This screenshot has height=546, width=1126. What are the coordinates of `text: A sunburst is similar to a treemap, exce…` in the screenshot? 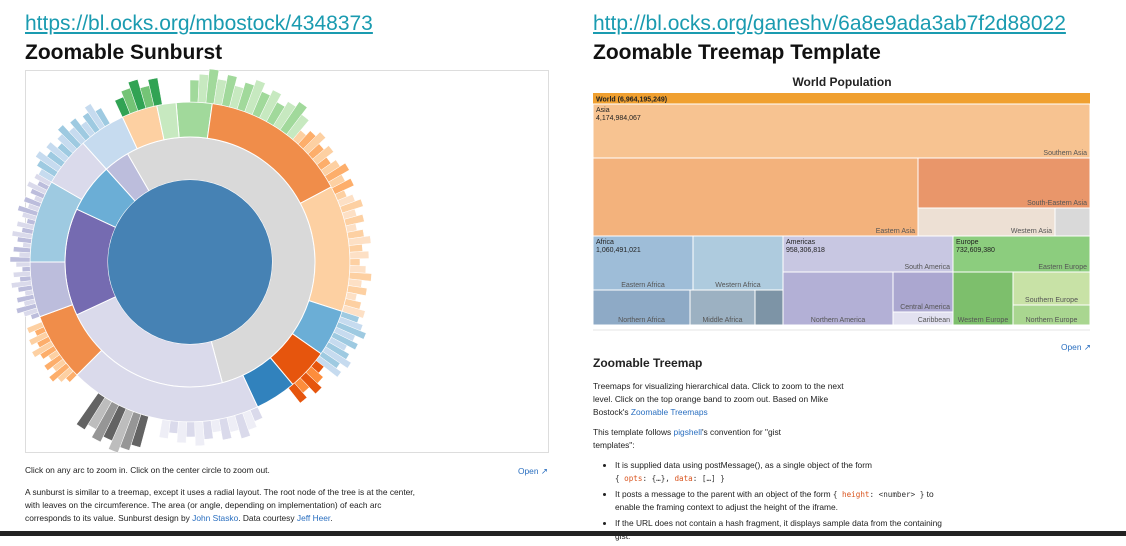 It's located at (220, 505).